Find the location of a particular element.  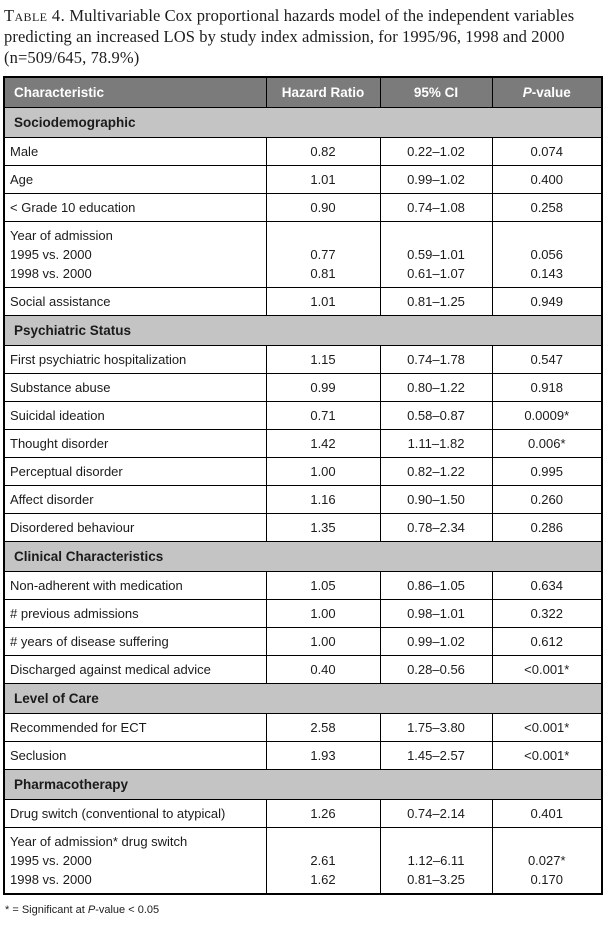

hazard-ratio-cell: 2.58 is located at coordinates (323, 727).